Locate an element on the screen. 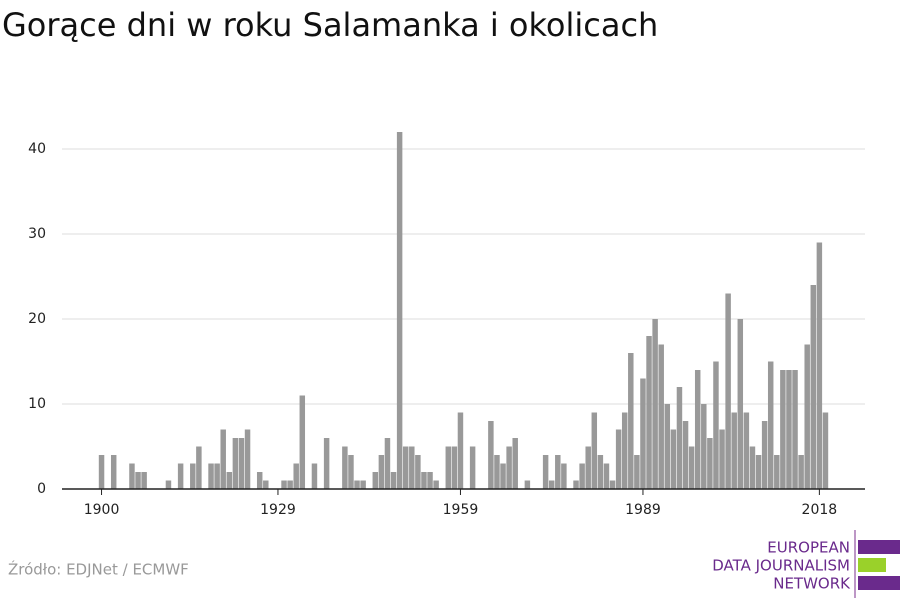 This screenshot has height=600, width=900. logo-text: NETWORK is located at coordinates (812, 584).